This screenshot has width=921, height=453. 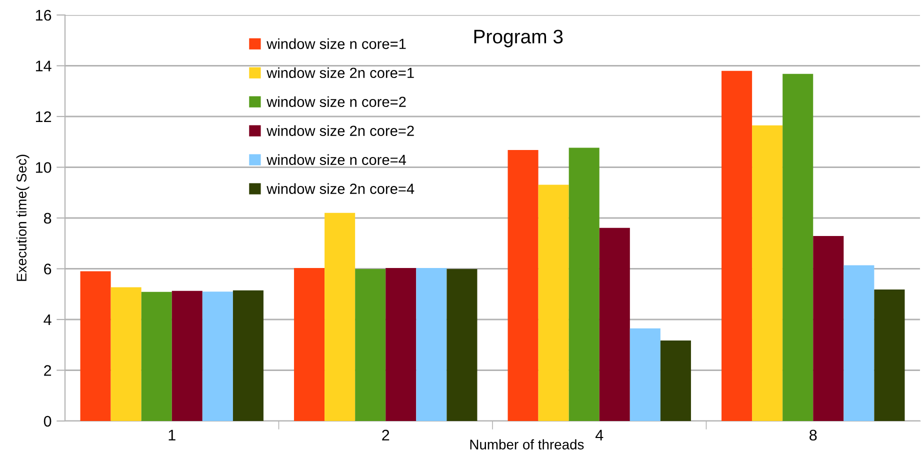 What do you see at coordinates (340, 130) in the screenshot?
I see `legend-label: window size 2n core=2` at bounding box center [340, 130].